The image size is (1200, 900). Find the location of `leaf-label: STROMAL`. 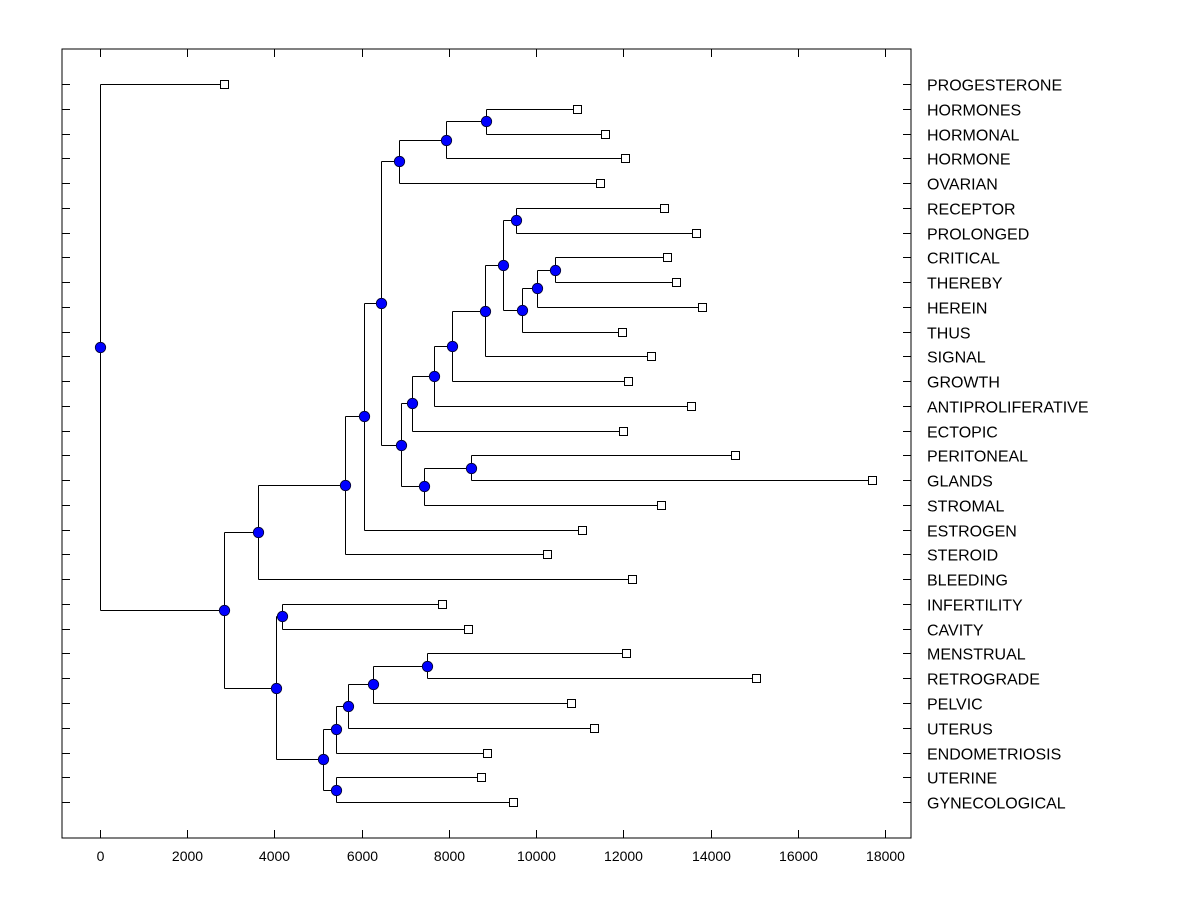

leaf-label: STROMAL is located at coordinates (965, 507).